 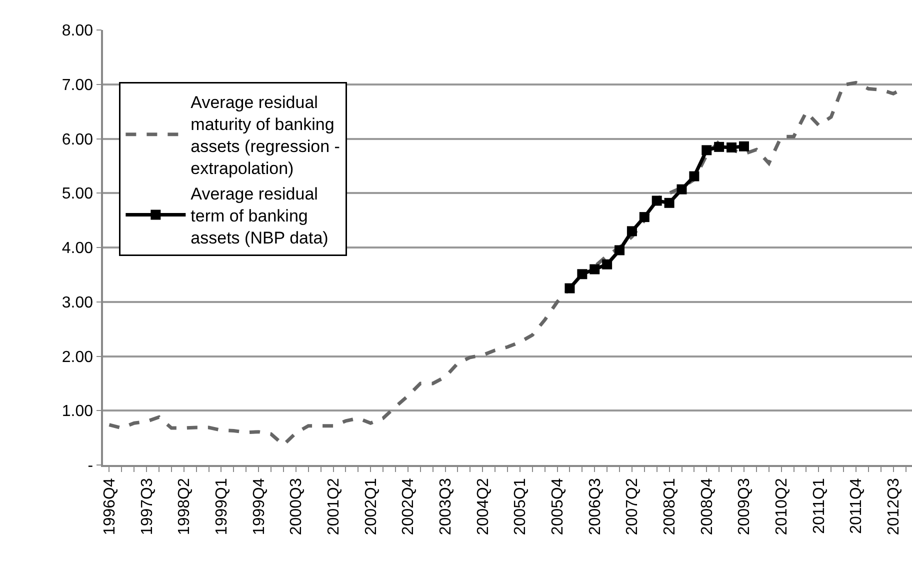 What do you see at coordinates (91, 466) in the screenshot?
I see `y-tick-label: -` at bounding box center [91, 466].